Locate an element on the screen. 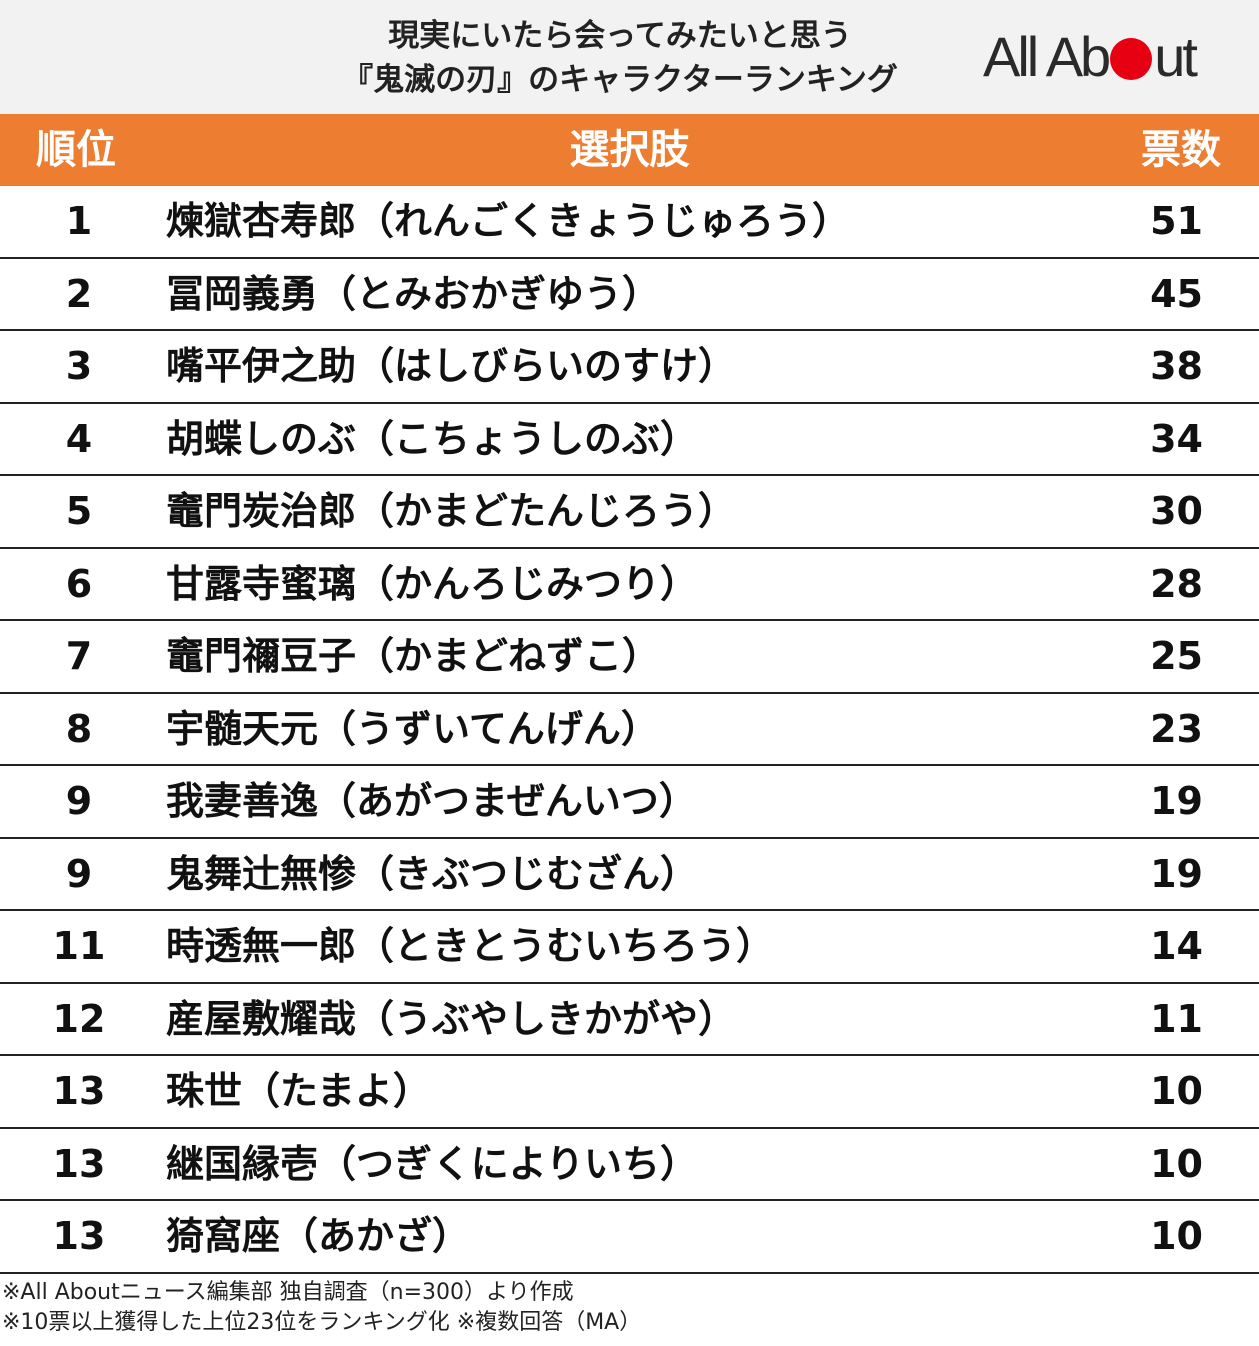 This screenshot has height=1346, width=1259. name-cell: 煉獄杏寿郎（れんごくきょうじゅろう） is located at coordinates (508, 221).